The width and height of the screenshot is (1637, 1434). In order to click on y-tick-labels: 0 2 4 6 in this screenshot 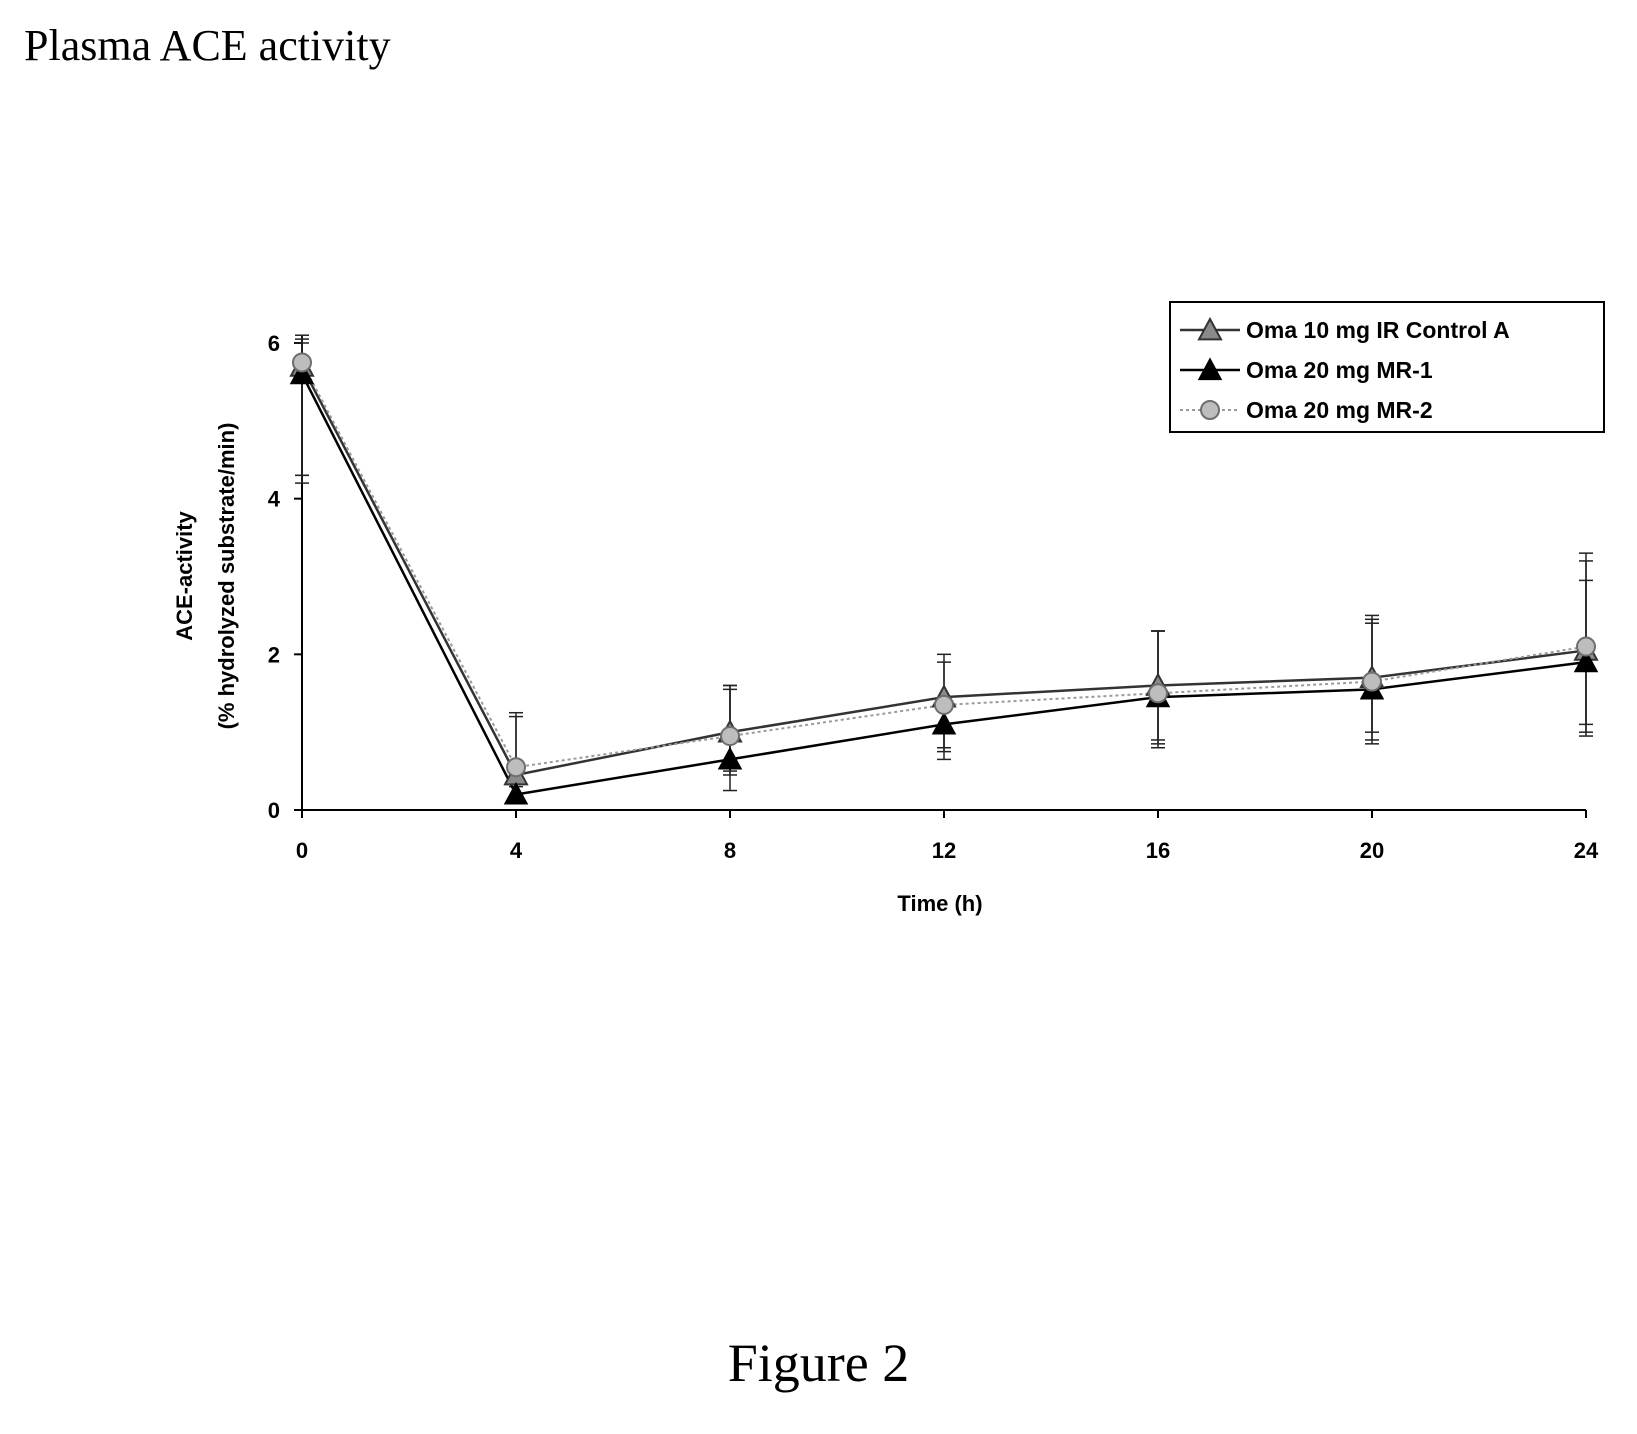, I will do `click(274, 577)`.